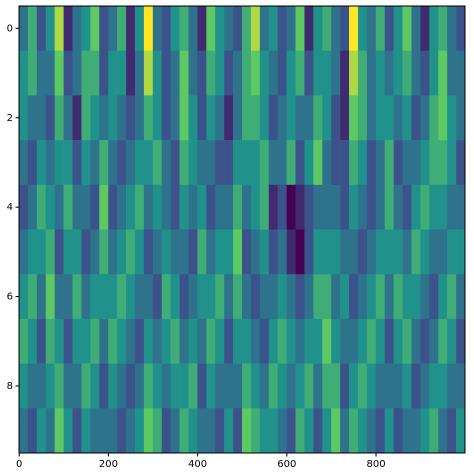  I want to click on y-tick-label: 4, so click(10, 207).